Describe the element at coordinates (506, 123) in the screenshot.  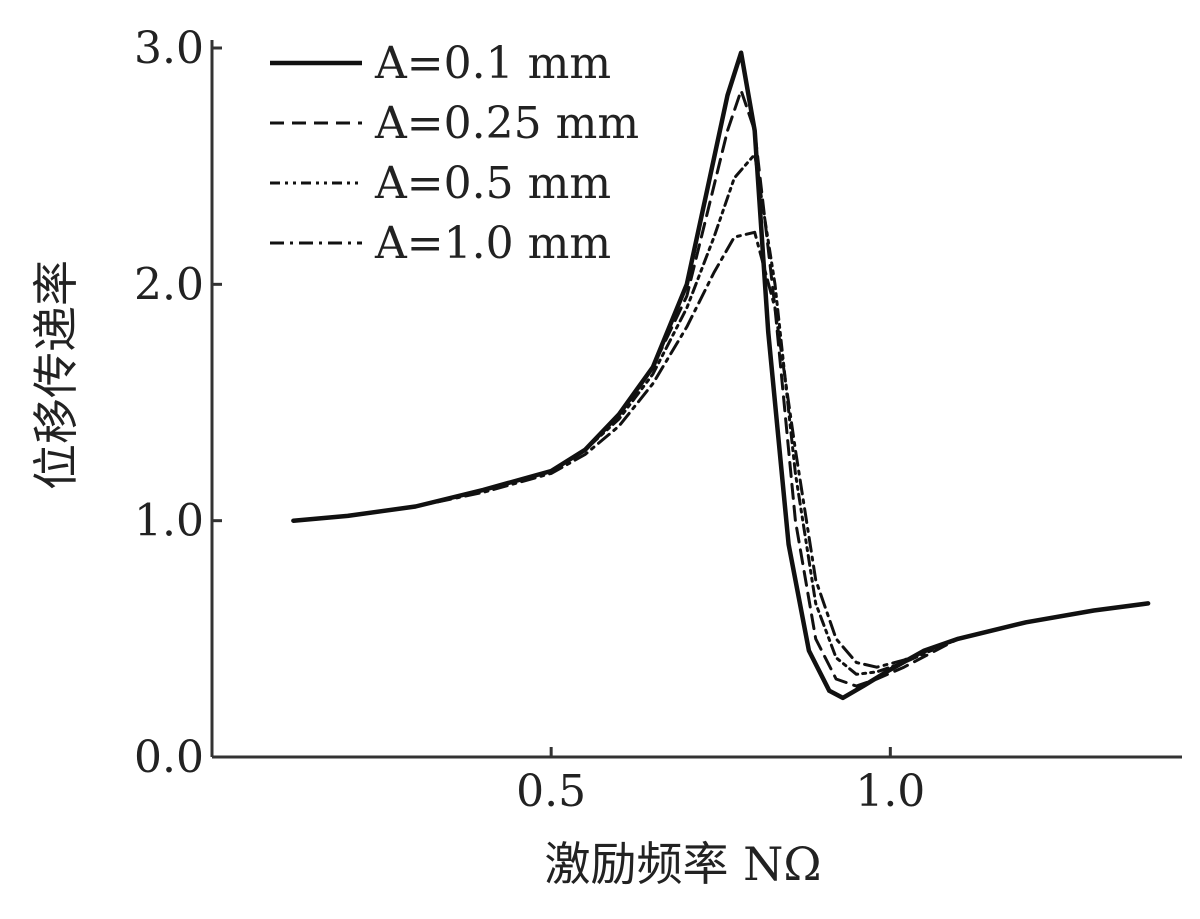
I see `legend-label-2: A=0.25 mm` at that location.